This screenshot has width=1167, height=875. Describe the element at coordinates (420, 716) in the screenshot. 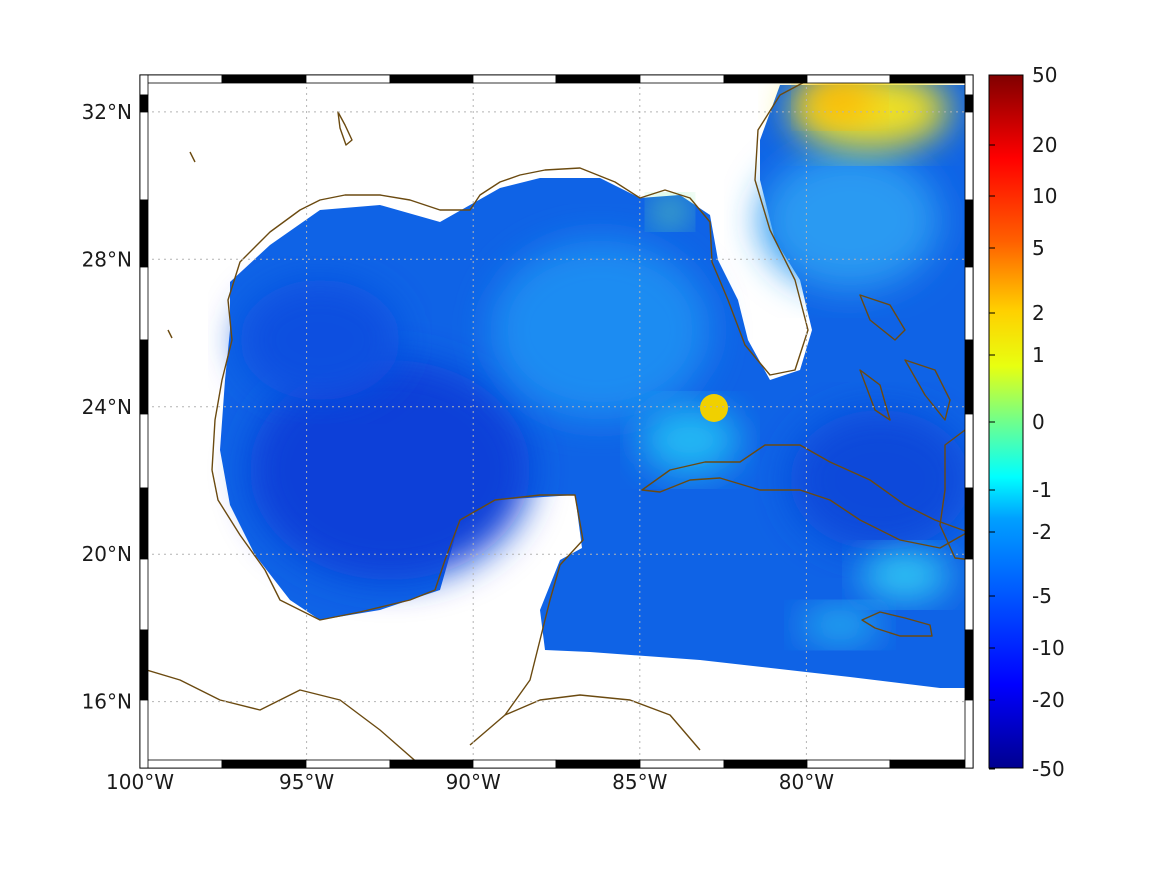

I see `central-america-coast` at that location.